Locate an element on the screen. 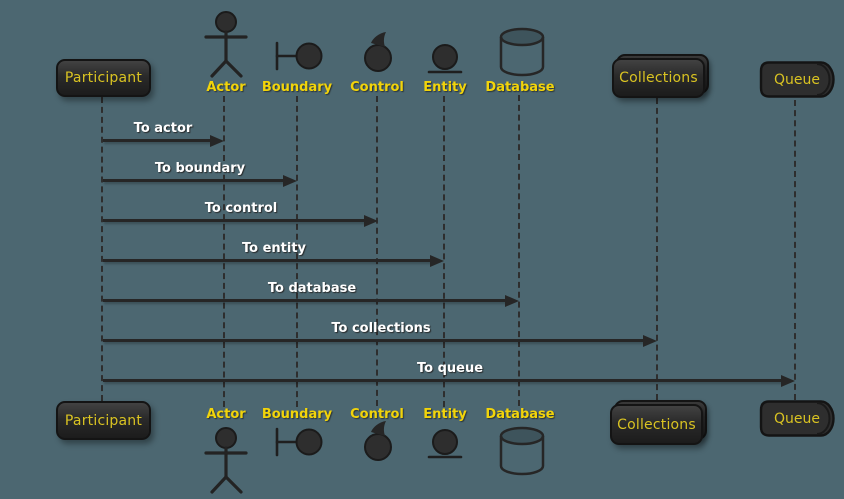 Image resolution: width=844 pixels, height=499 pixels. lifeline-actor is located at coordinates (224, 251).